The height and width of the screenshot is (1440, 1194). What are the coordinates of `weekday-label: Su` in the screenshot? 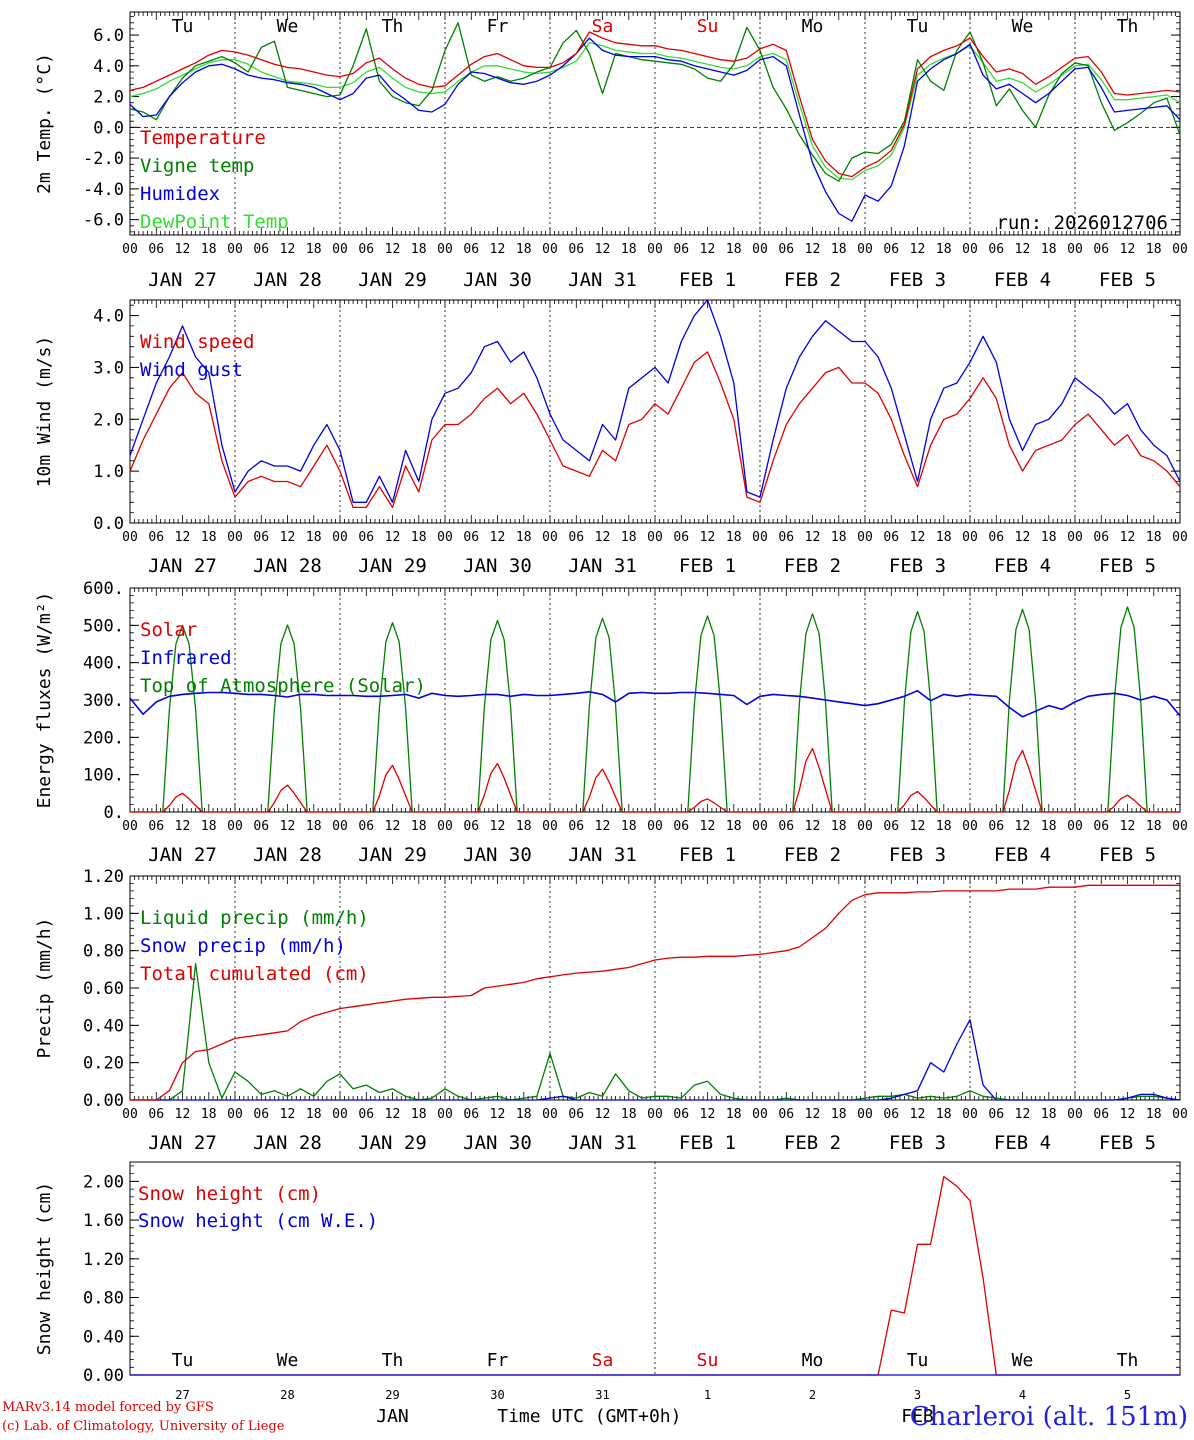 It's located at (708, 26).